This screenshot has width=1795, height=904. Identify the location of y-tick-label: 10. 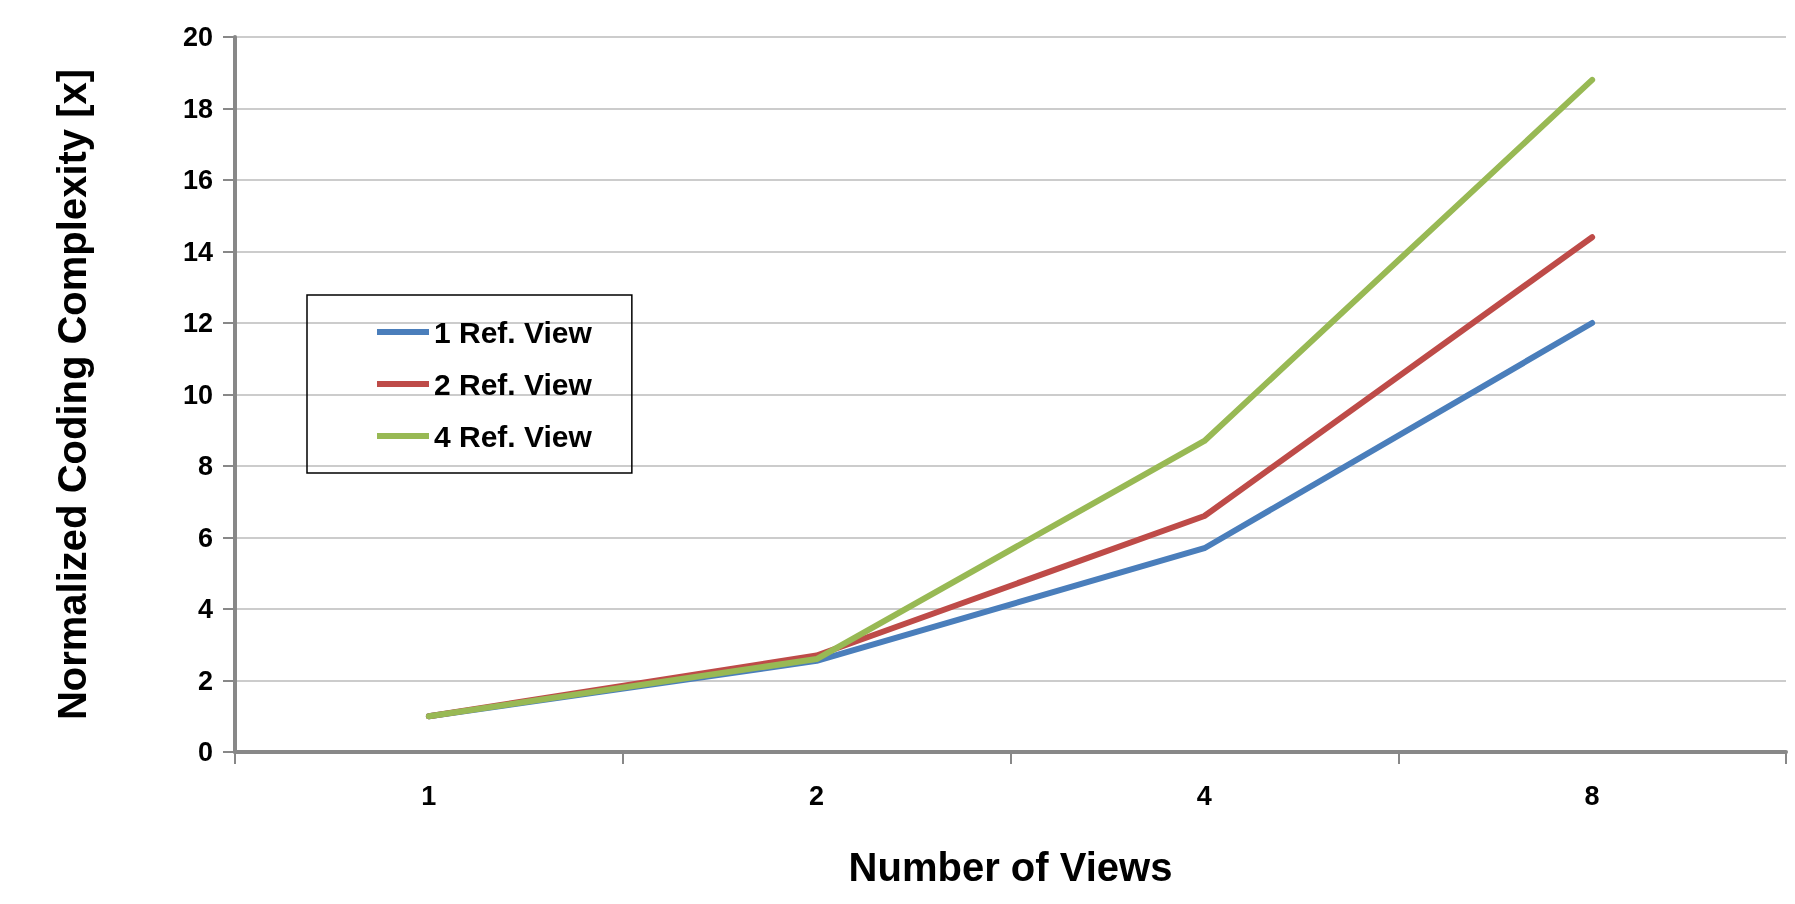
(197, 394).